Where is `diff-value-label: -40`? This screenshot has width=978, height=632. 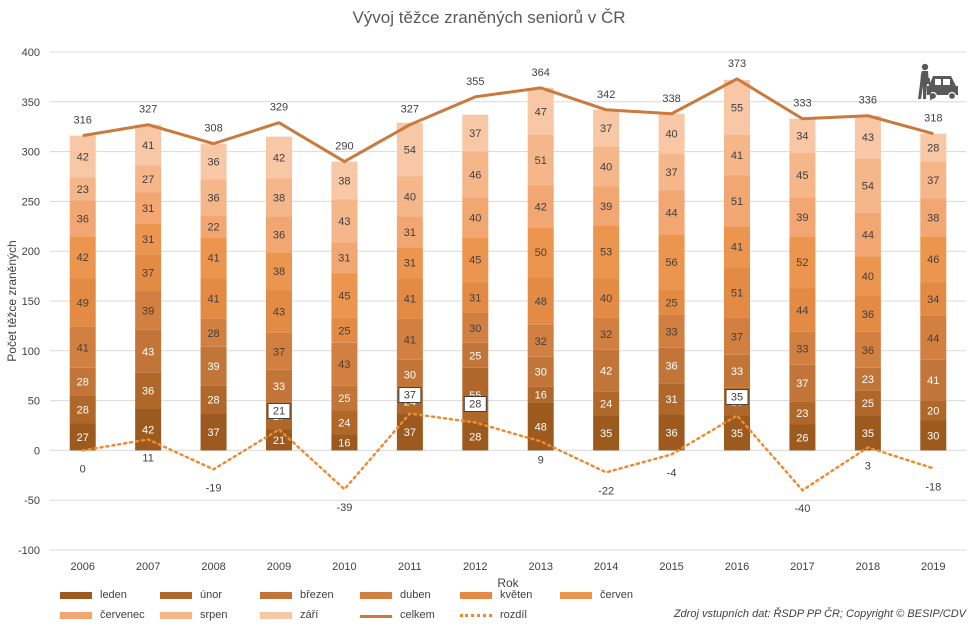
diff-value-label: -40 is located at coordinates (802, 509).